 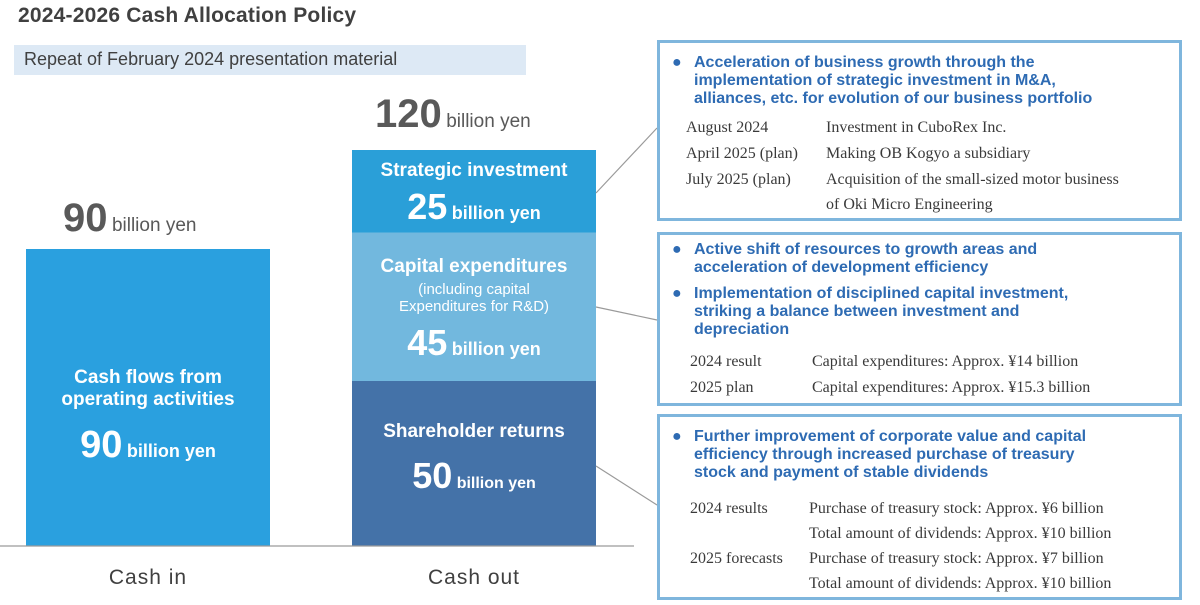 I want to click on capital-expenditures-segment, so click(x=474, y=306).